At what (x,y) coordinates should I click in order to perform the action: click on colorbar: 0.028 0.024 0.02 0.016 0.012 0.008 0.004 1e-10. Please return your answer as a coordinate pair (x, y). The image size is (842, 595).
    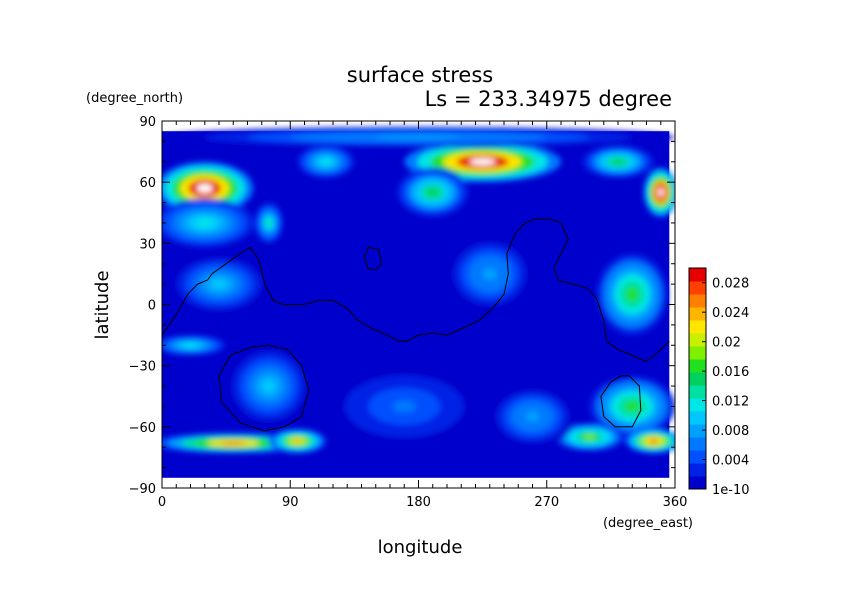
    Looking at the image, I should click on (719, 382).